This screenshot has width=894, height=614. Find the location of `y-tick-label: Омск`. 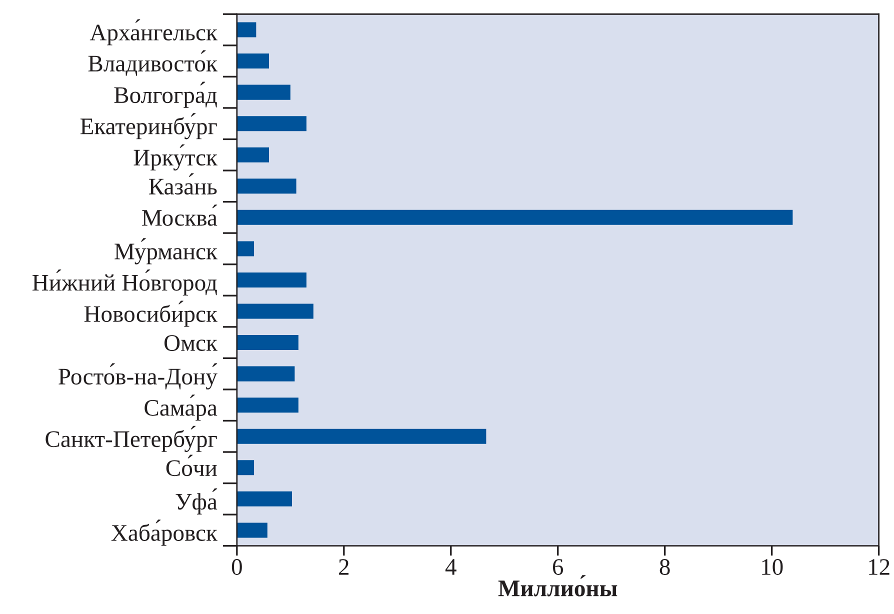

y-tick-label: Омск is located at coordinates (191, 343).